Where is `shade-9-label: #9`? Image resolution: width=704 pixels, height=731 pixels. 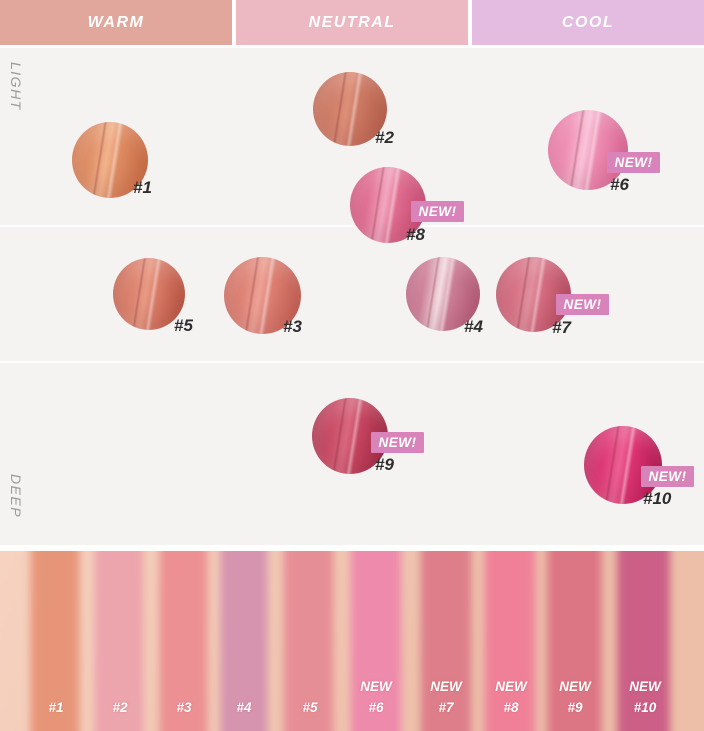 shade-9-label: #9 is located at coordinates (384, 464).